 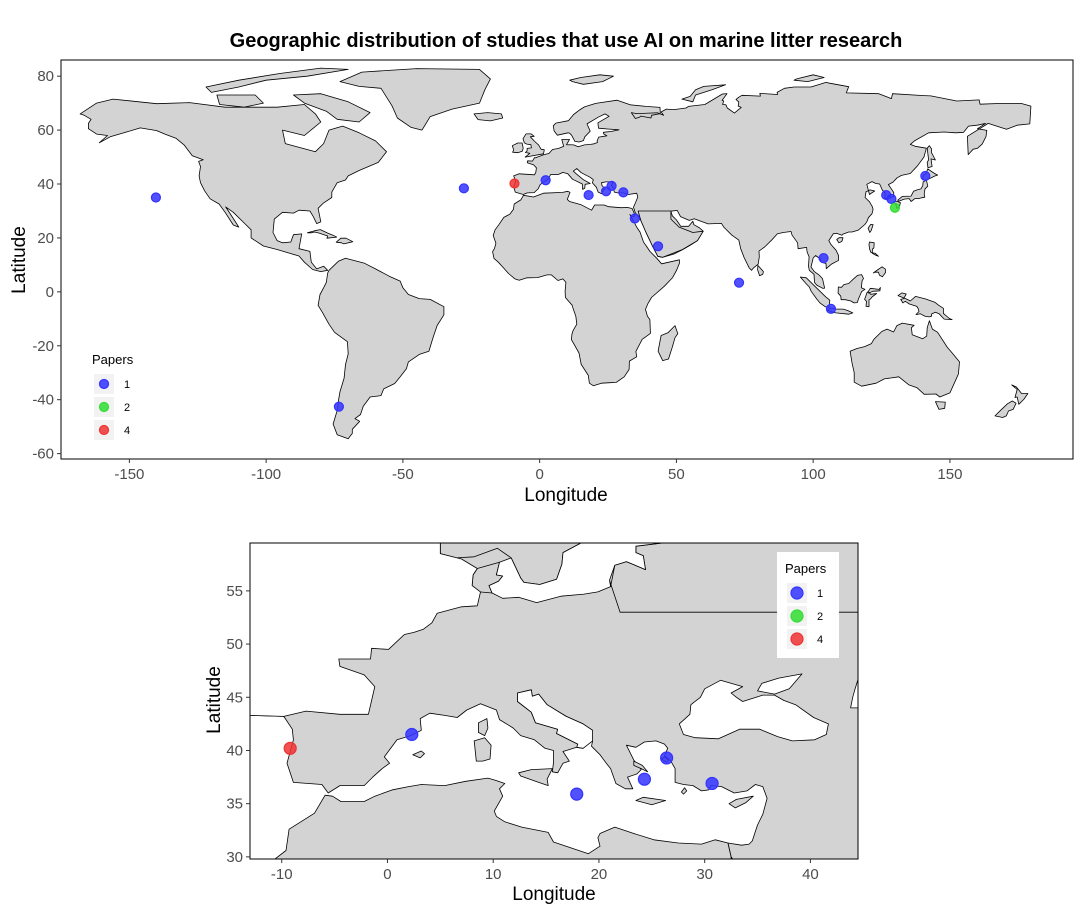 I want to click on y-tick-label: 20, so click(x=45, y=238).